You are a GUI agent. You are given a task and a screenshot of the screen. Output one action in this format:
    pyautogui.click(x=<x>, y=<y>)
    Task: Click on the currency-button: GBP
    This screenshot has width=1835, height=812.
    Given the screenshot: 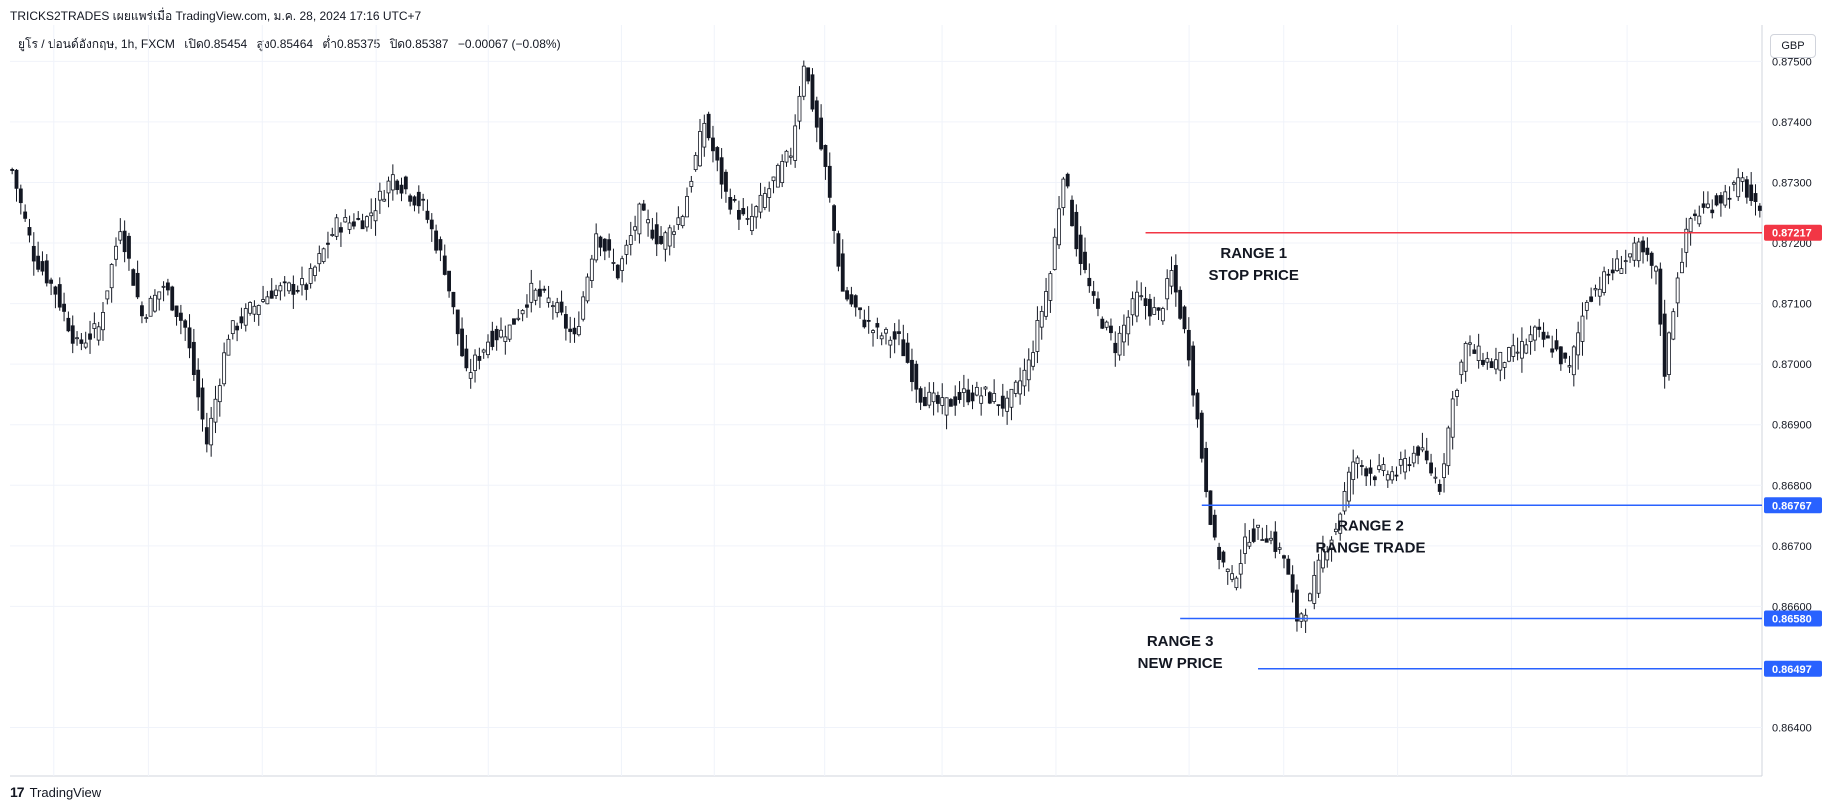 What is the action you would take?
    pyautogui.click(x=1793, y=46)
    